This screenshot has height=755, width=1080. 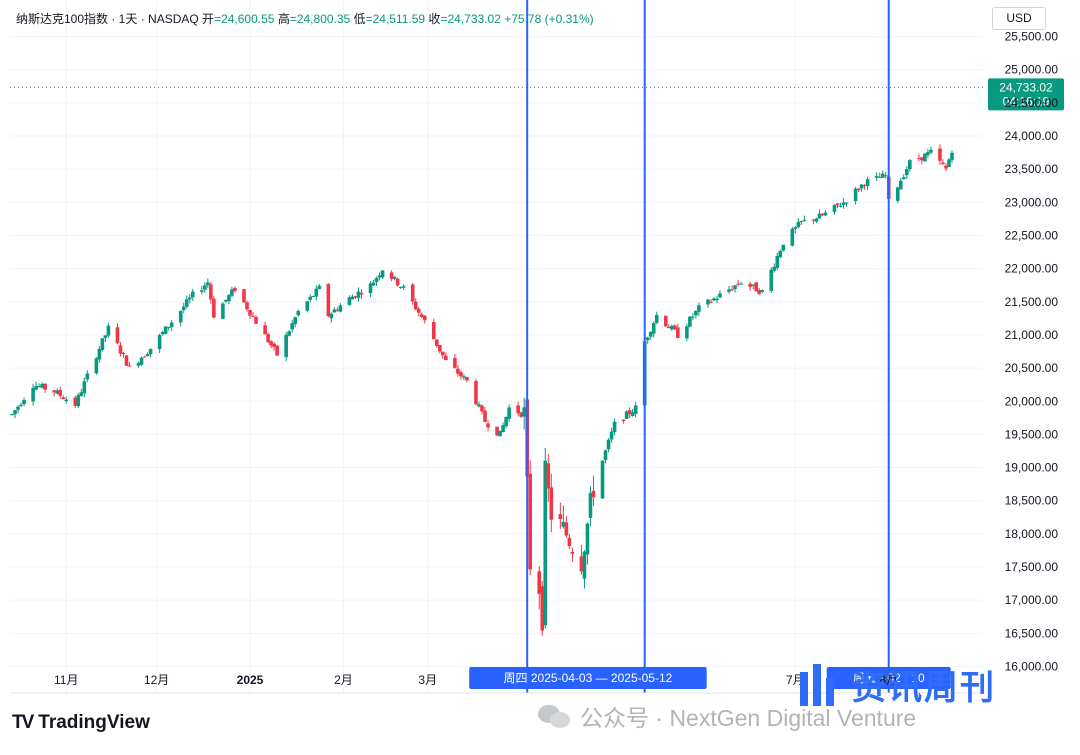 I want to click on y-tick-label: 25,500.00, so click(x=1032, y=37).